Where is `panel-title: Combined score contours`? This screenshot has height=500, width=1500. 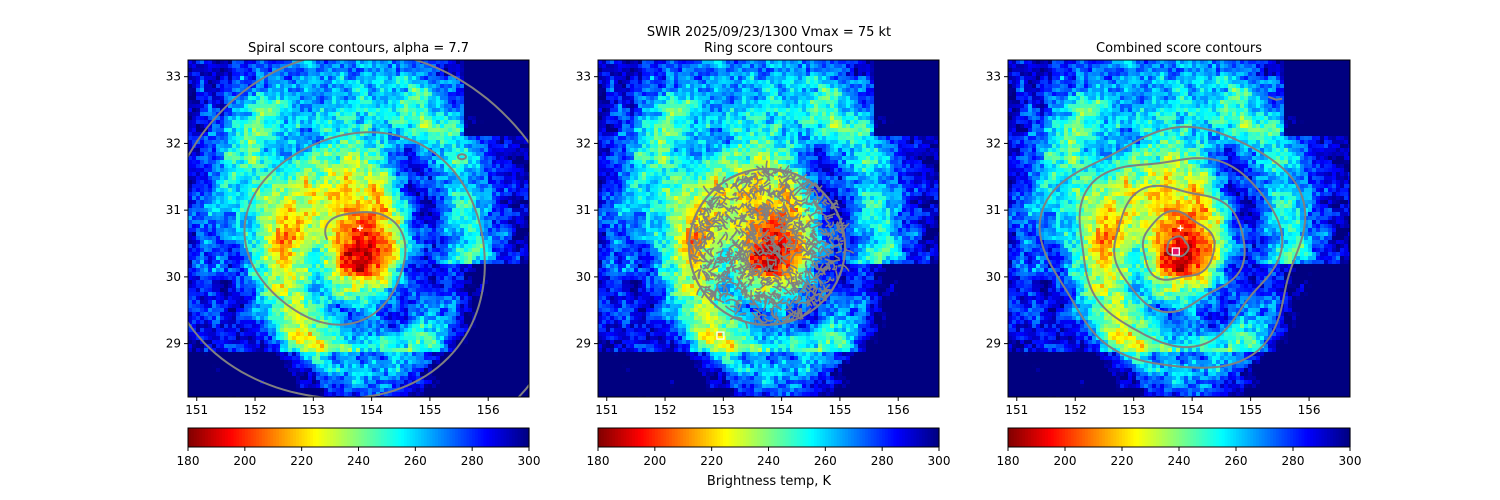 panel-title: Combined score contours is located at coordinates (1179, 48).